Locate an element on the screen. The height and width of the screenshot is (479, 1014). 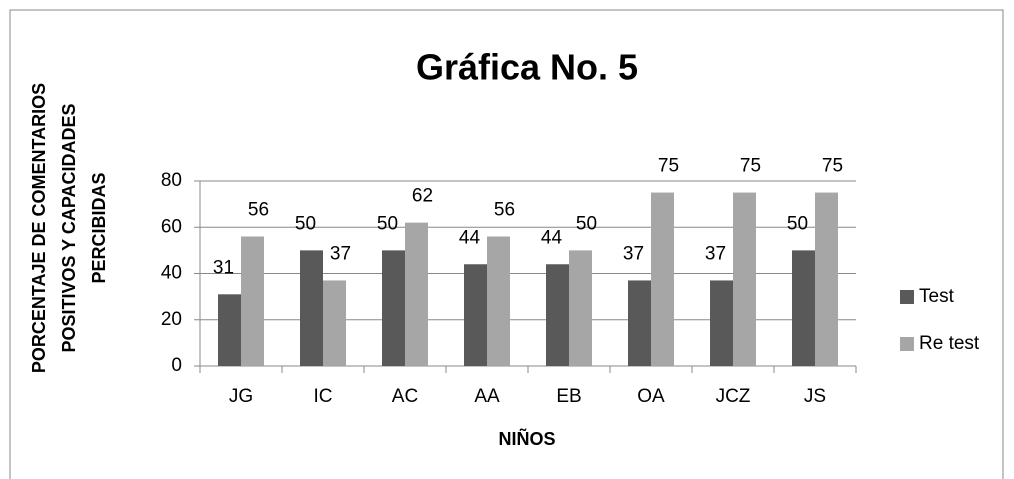
y-tick-label: 20 is located at coordinates (171, 319).